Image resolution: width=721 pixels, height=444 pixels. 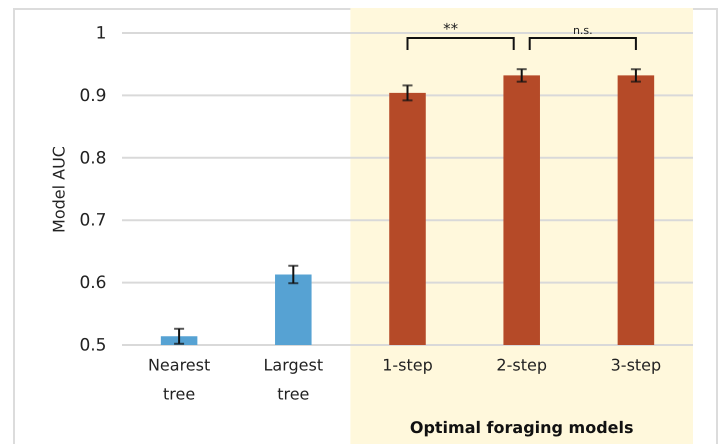 What do you see at coordinates (92, 158) in the screenshot?
I see `y-tick-label: 0.8` at bounding box center [92, 158].